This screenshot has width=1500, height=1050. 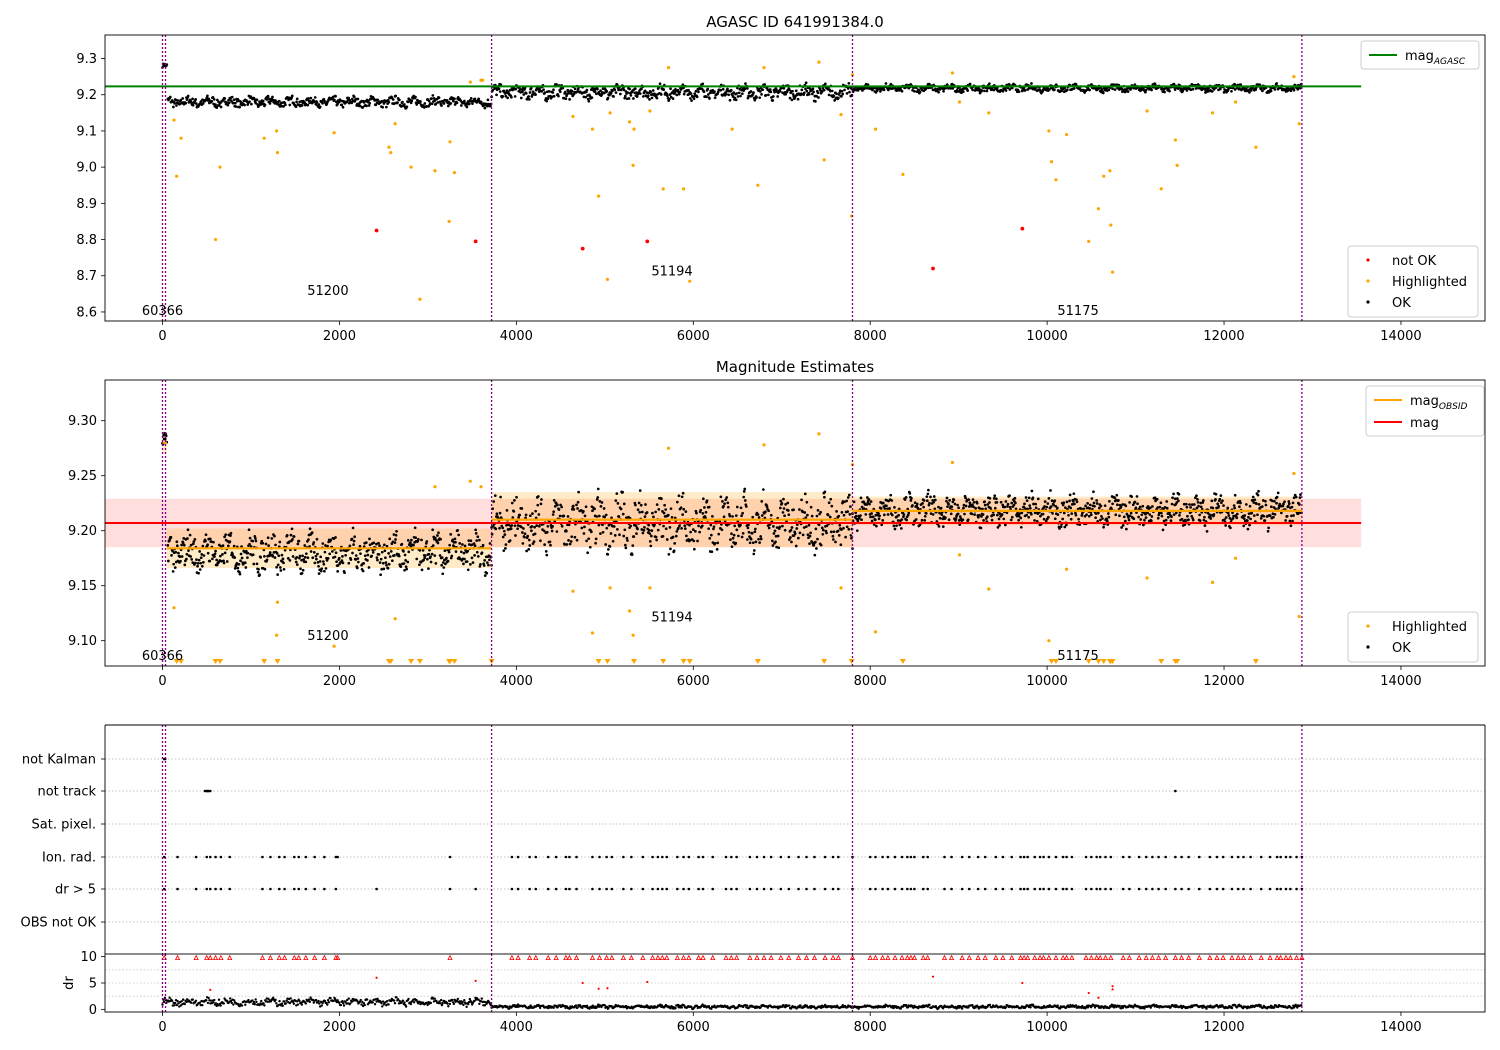 What do you see at coordinates (870, 336) in the screenshot?
I see `top-xtick-label: 8000` at bounding box center [870, 336].